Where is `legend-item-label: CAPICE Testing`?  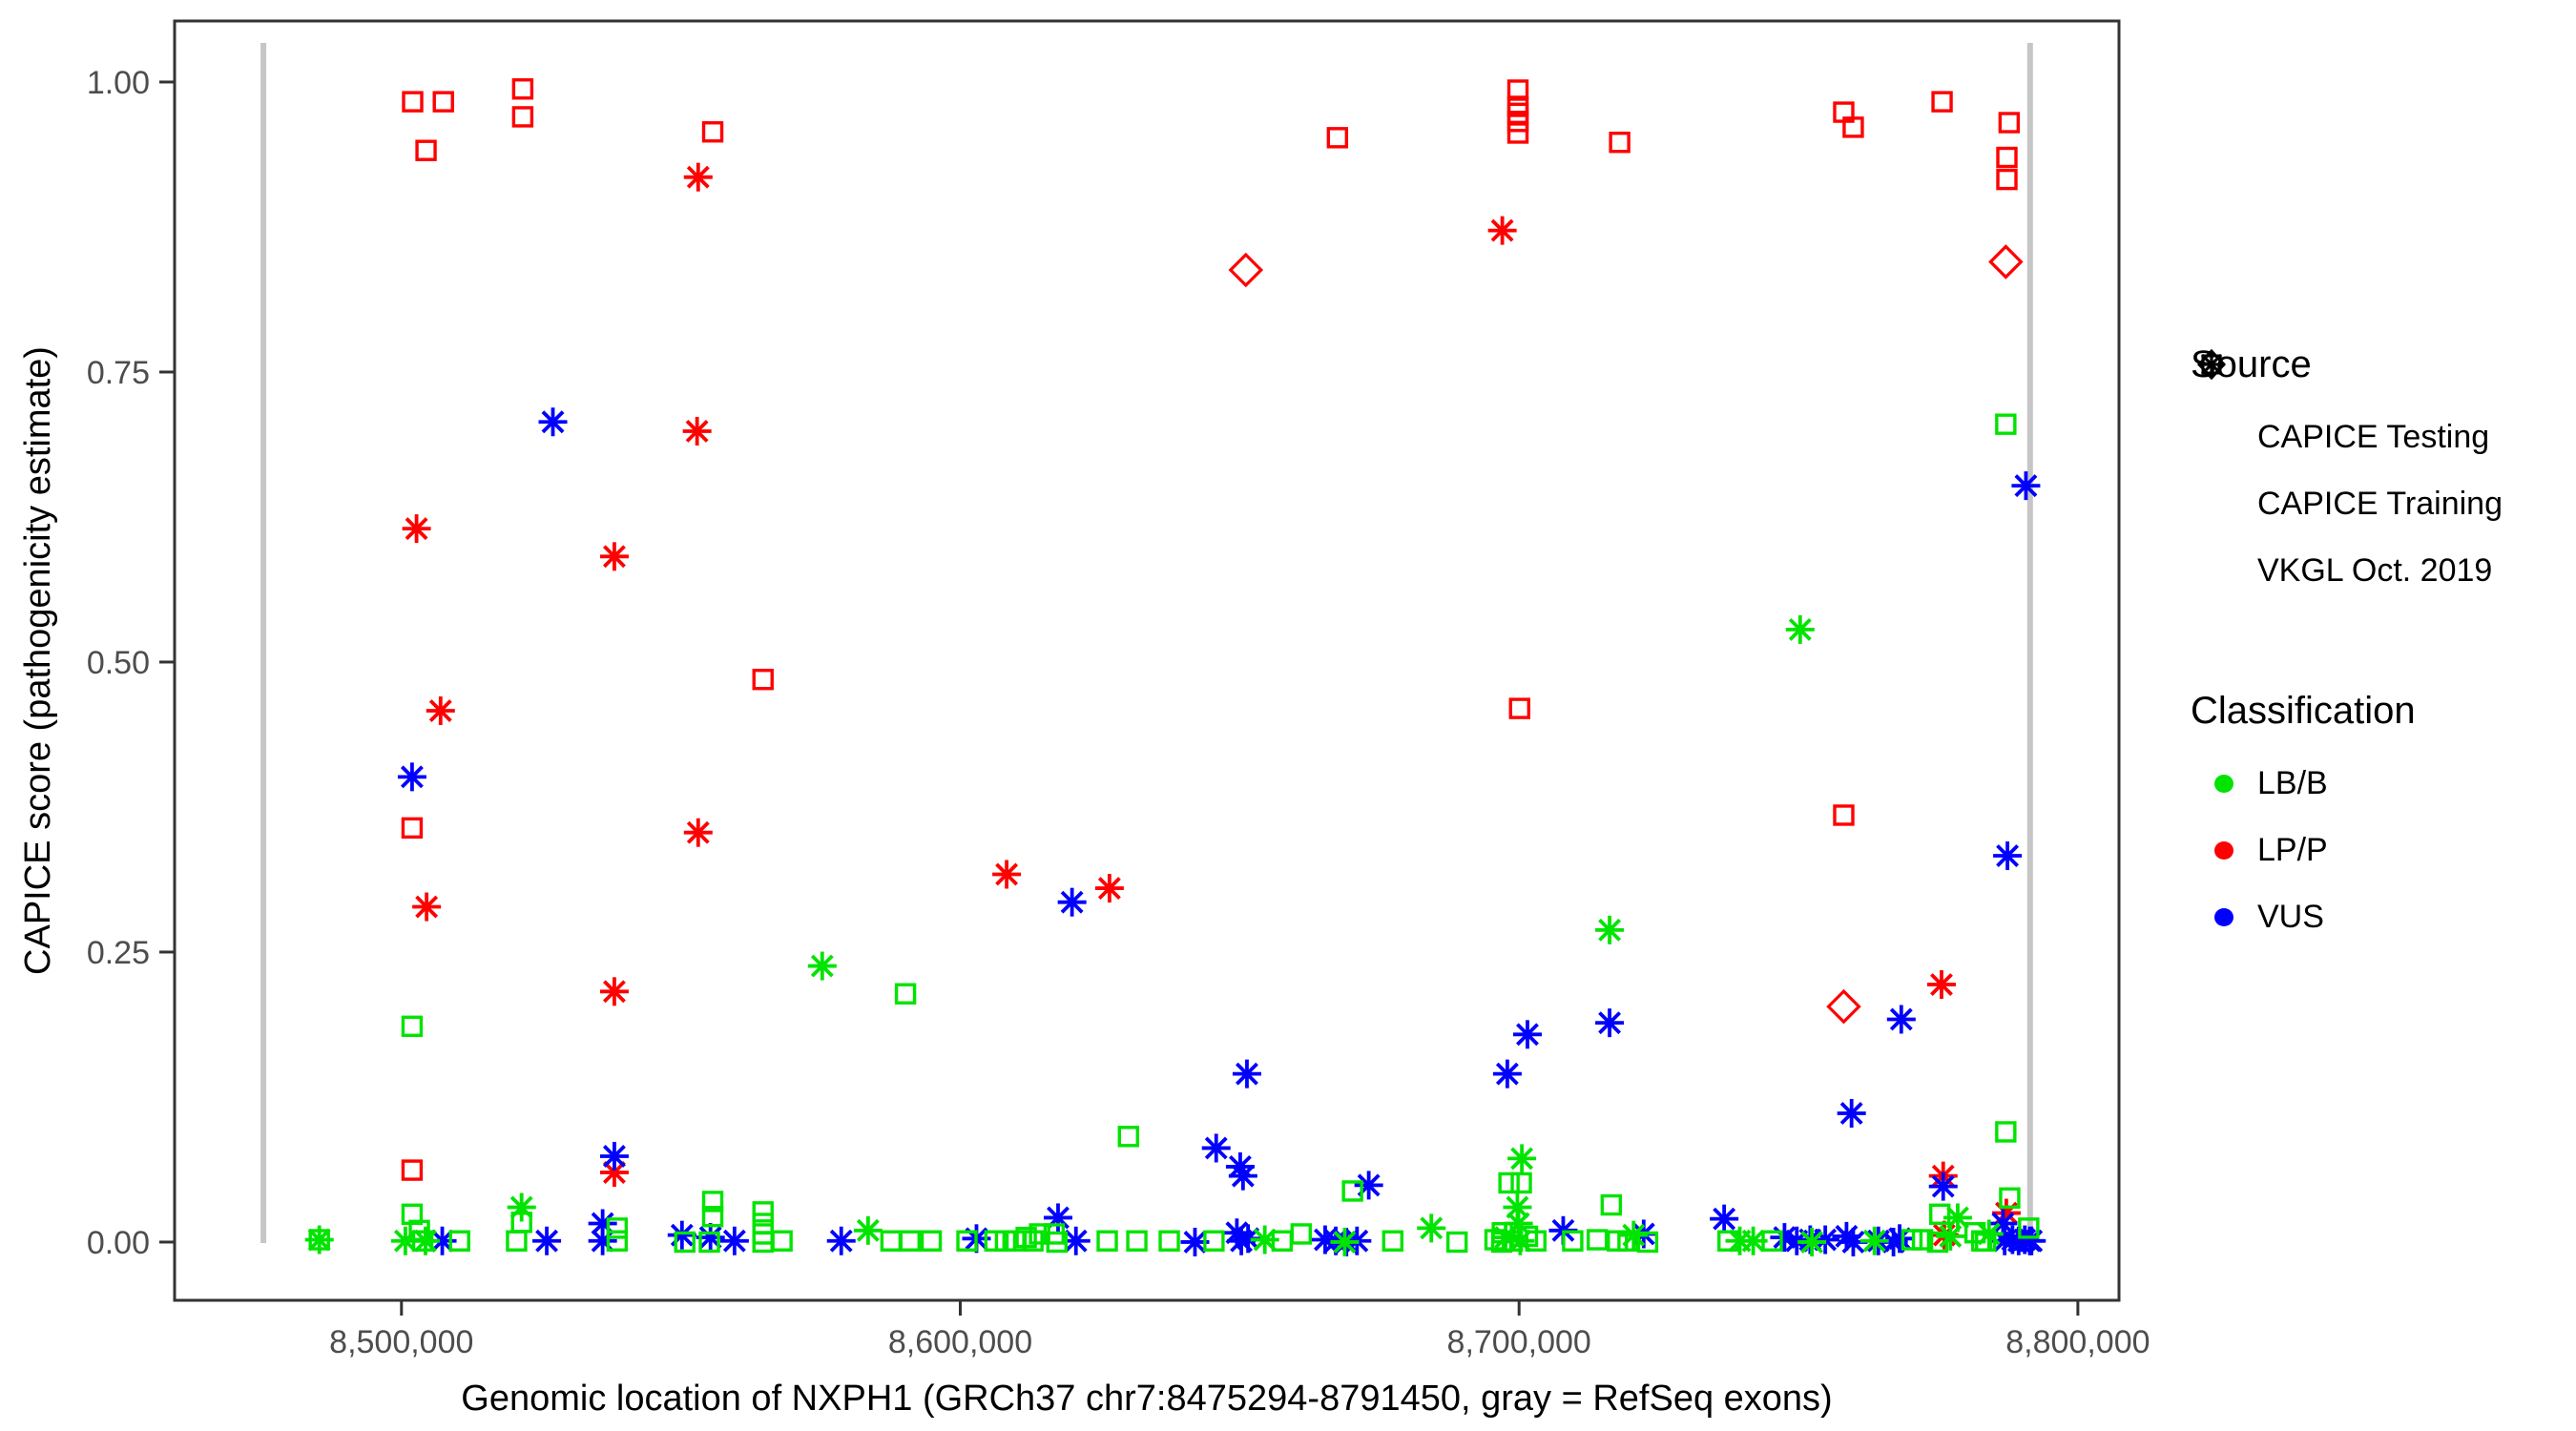 legend-item-label: CAPICE Testing is located at coordinates (2373, 436).